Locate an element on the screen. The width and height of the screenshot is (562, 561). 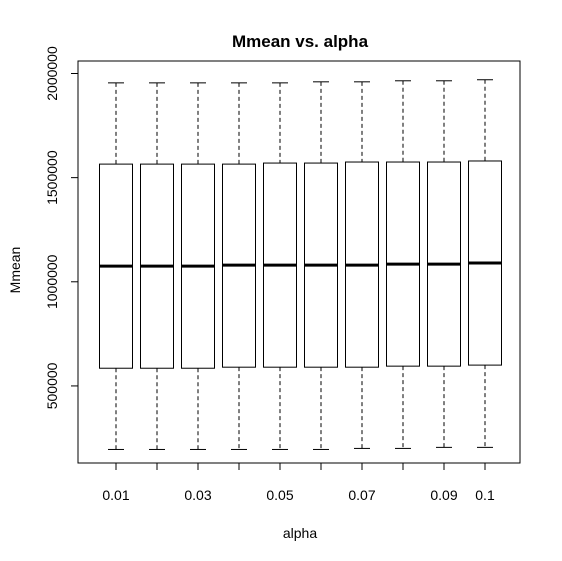
x-tick-label: 0.07 is located at coordinates (361, 495).